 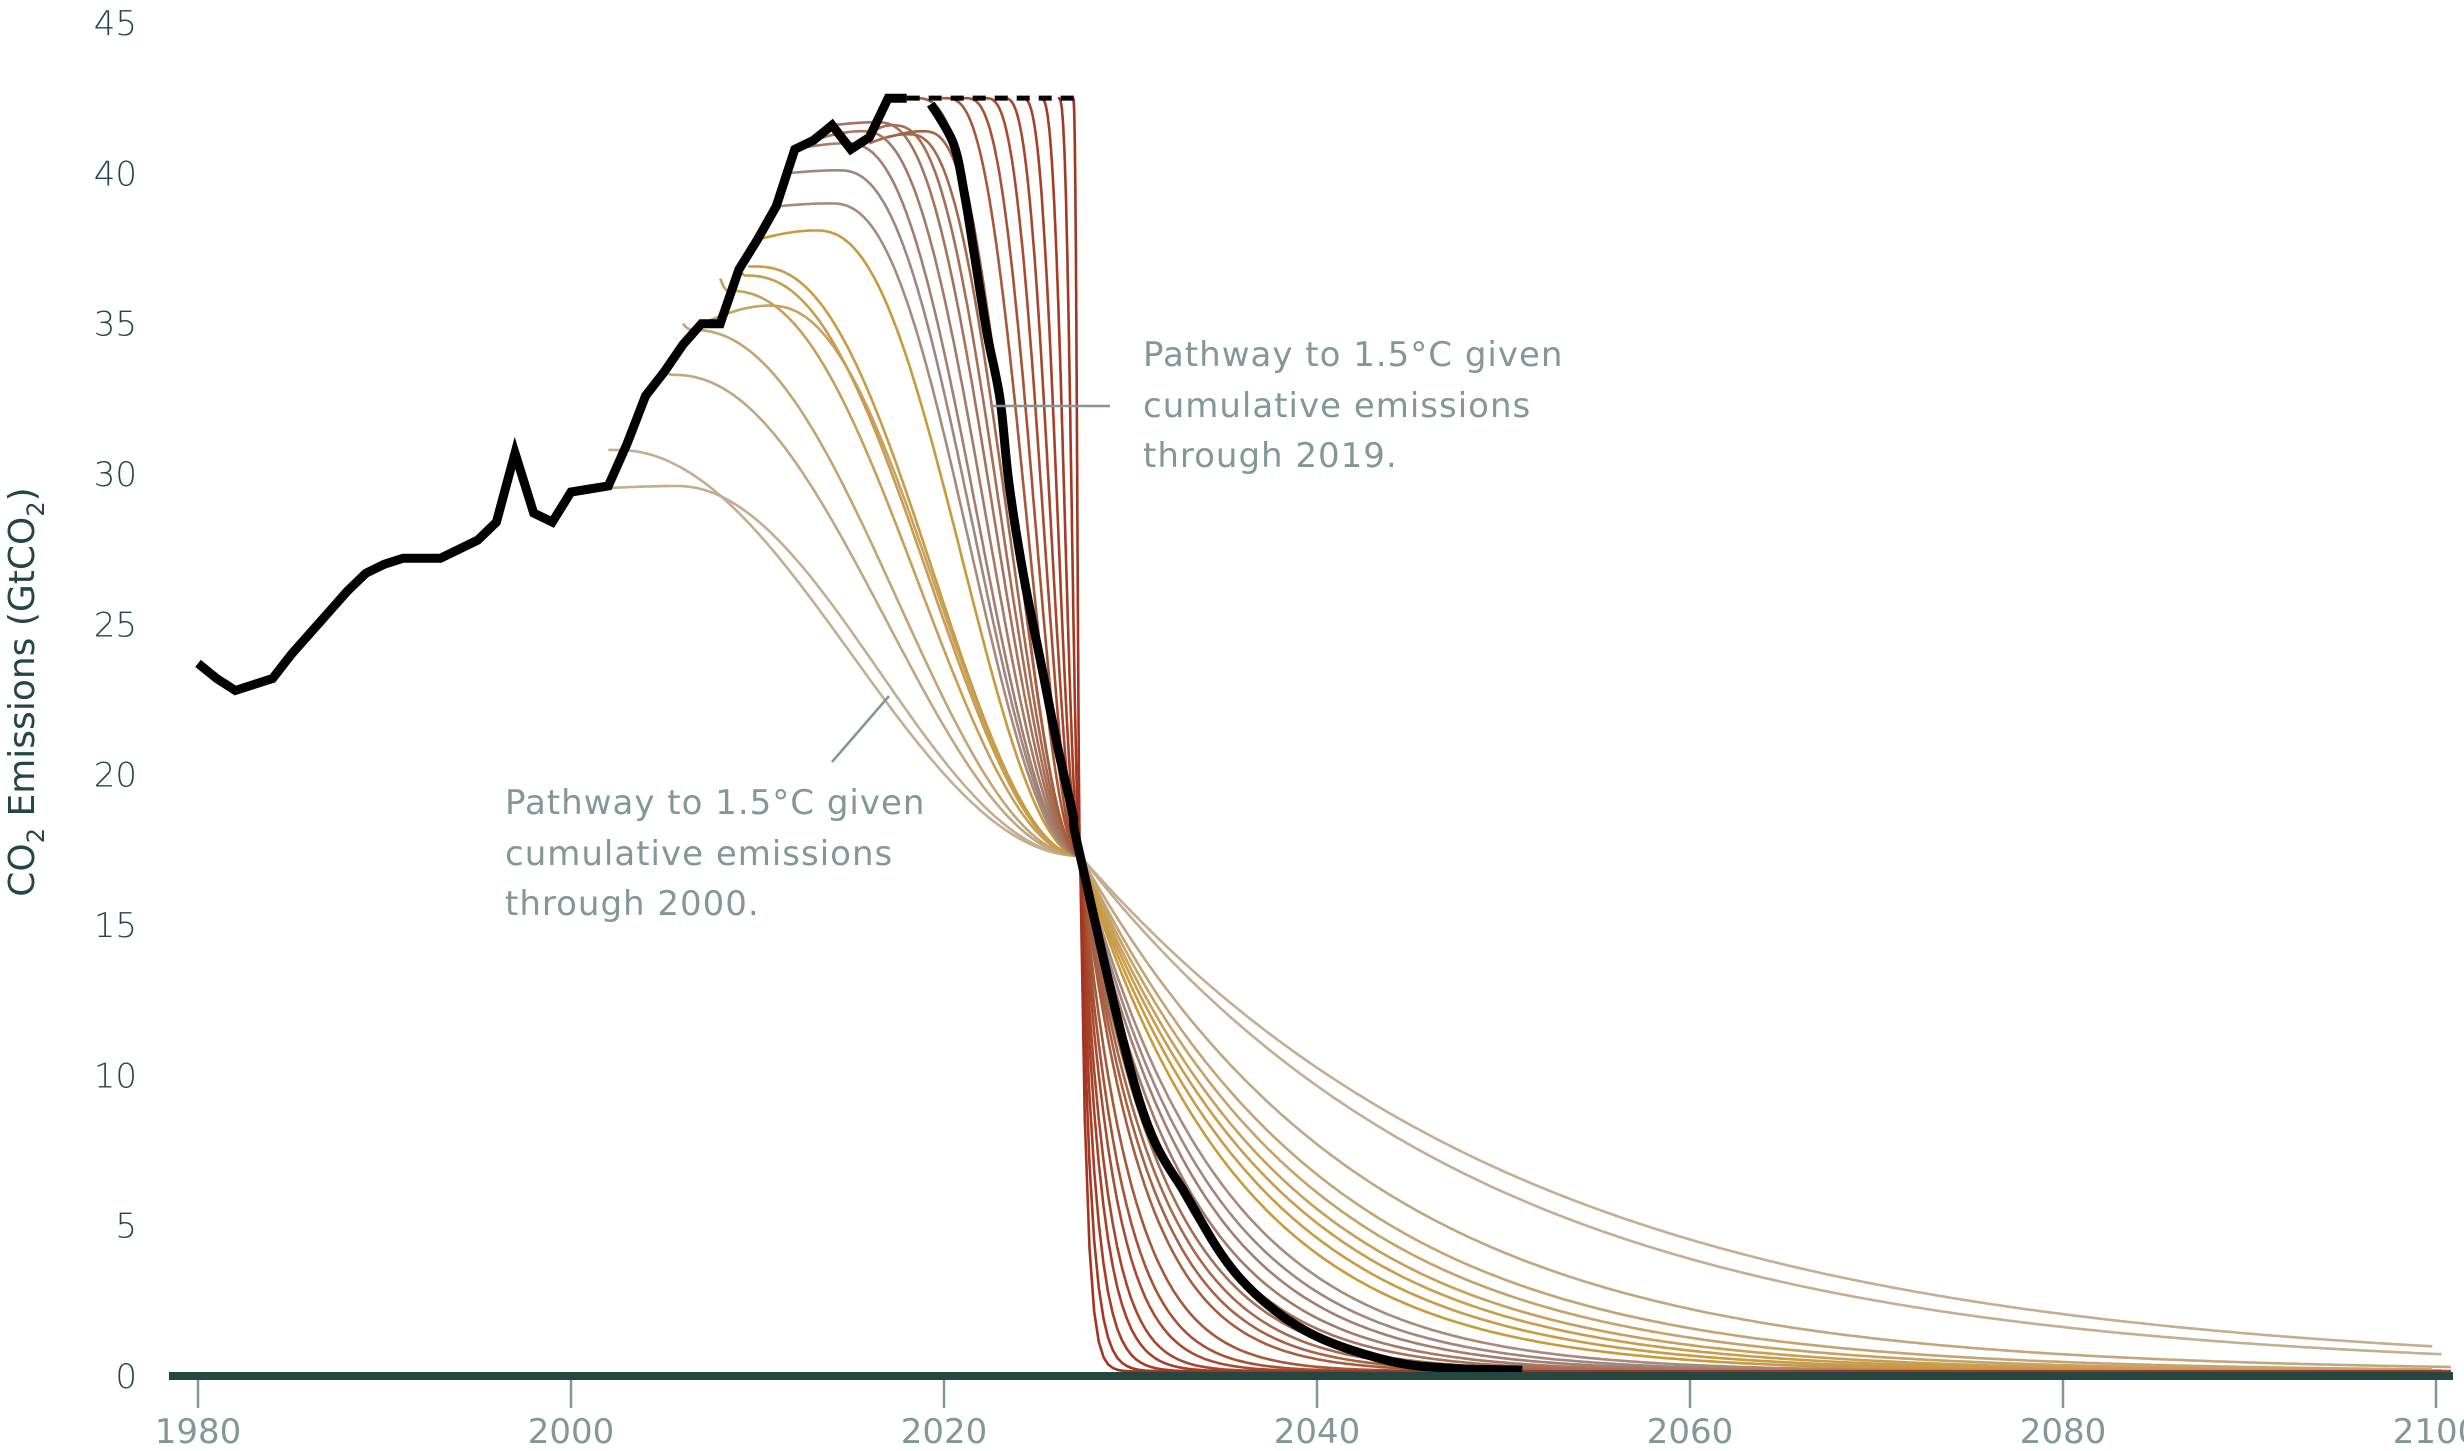 I want to click on x-tick-label: 2020, so click(x=944, y=1431).